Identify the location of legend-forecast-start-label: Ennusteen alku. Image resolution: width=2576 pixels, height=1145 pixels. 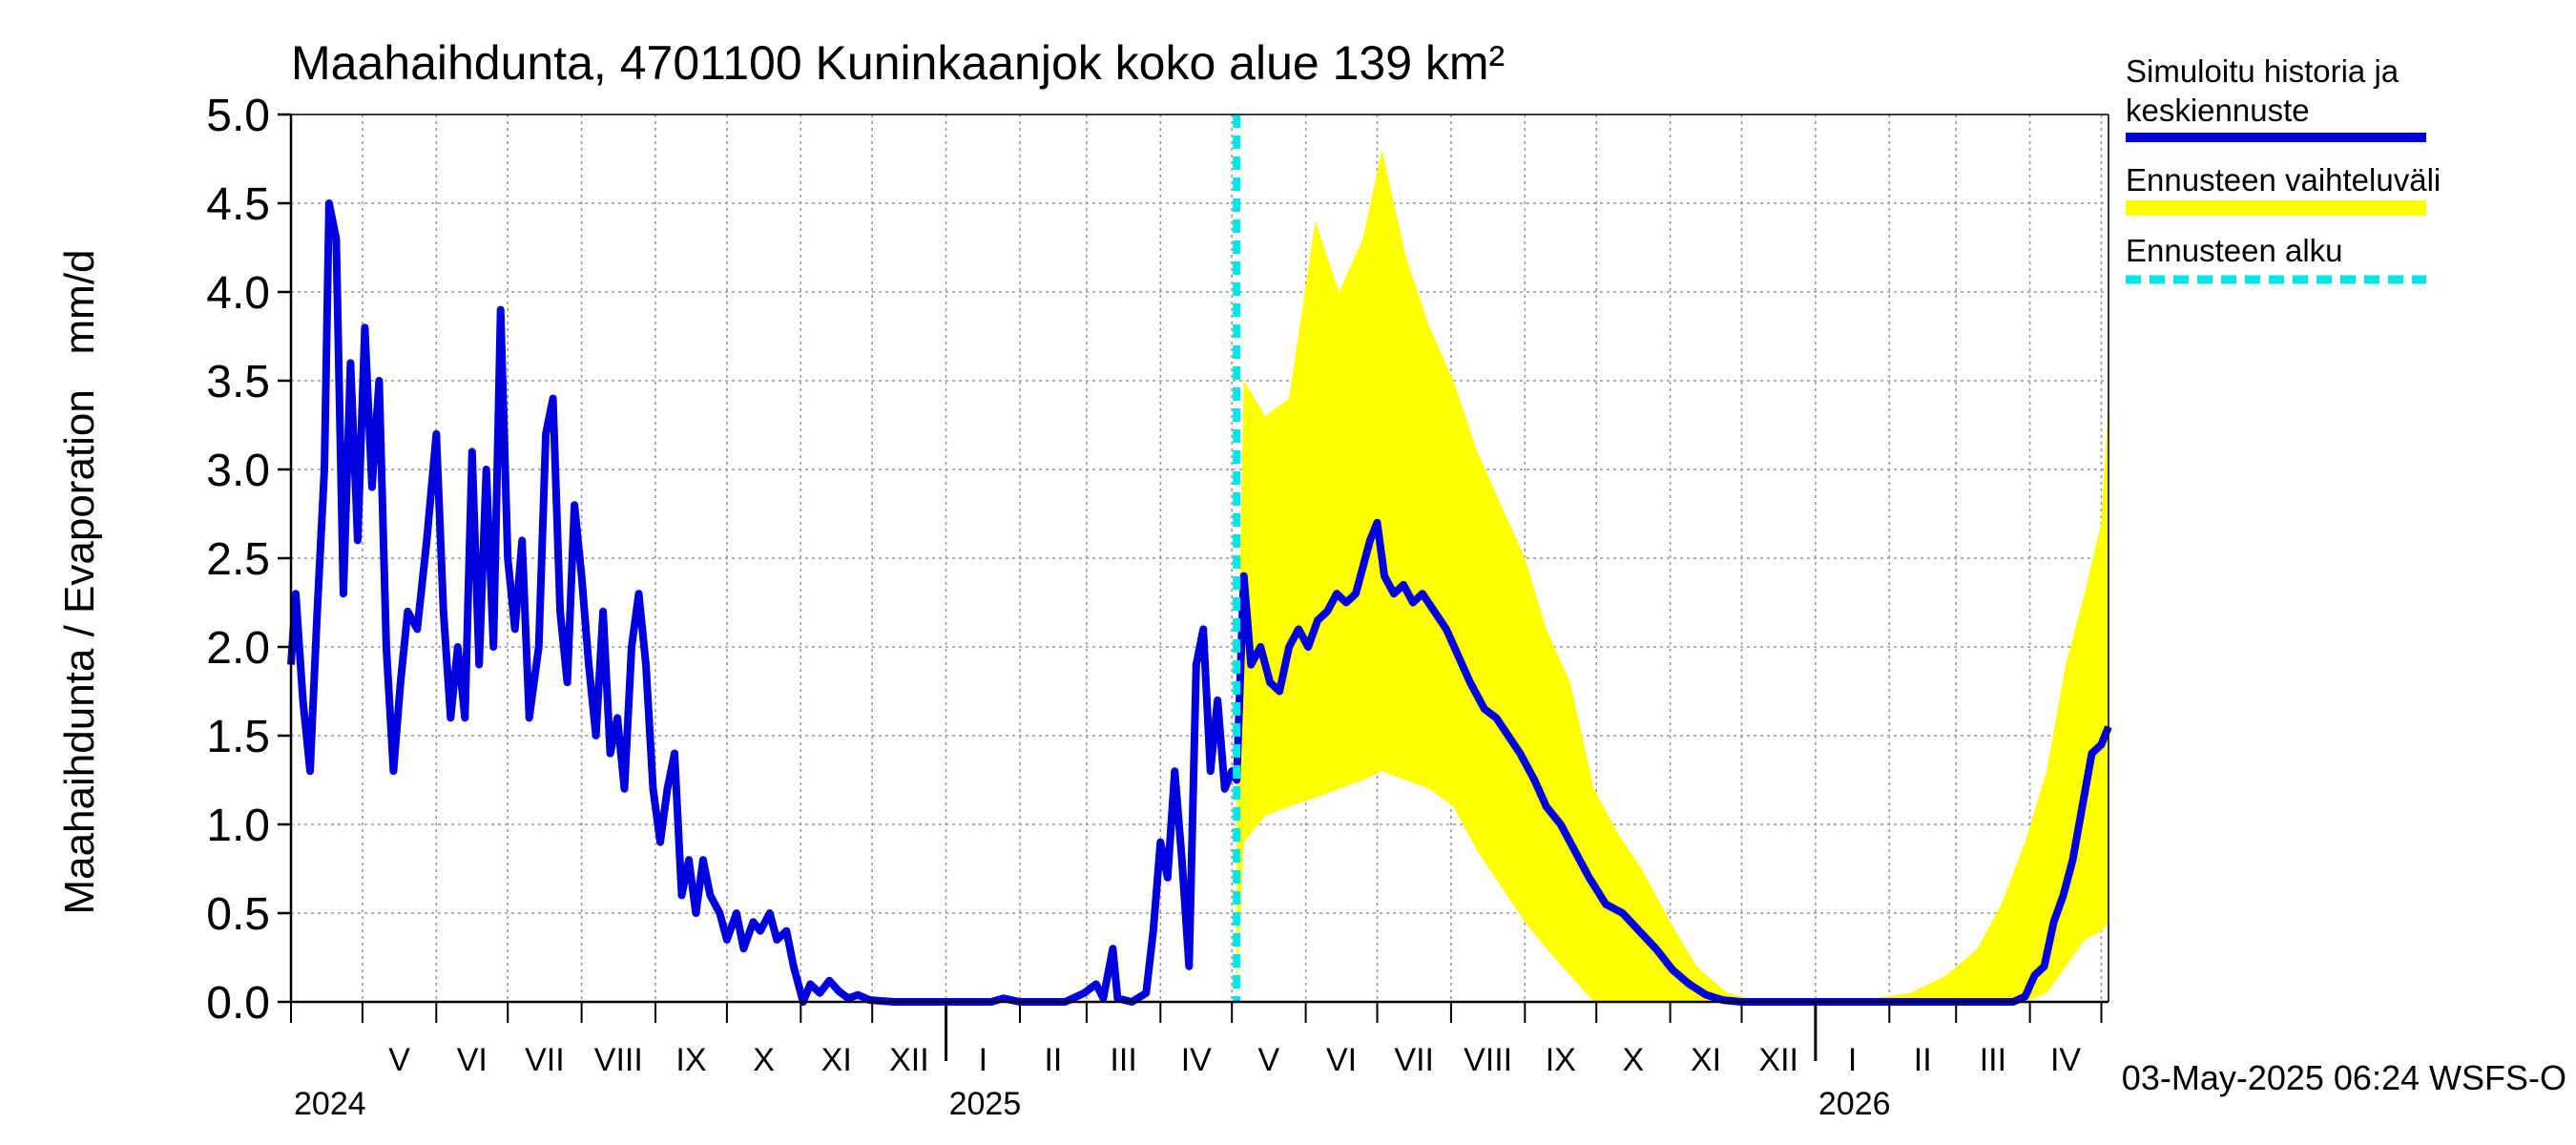
(2234, 251).